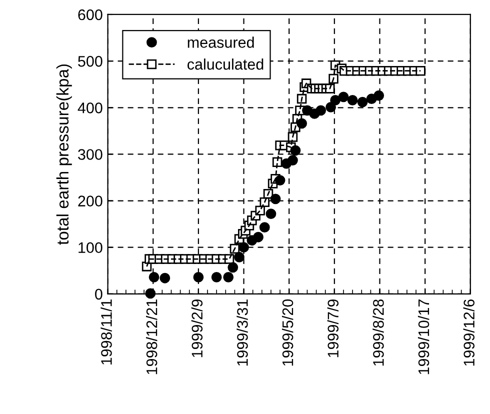 This screenshot has height=414, width=490. Describe the element at coordinates (226, 64) in the screenshot. I see `legend-label: caluculated` at that location.